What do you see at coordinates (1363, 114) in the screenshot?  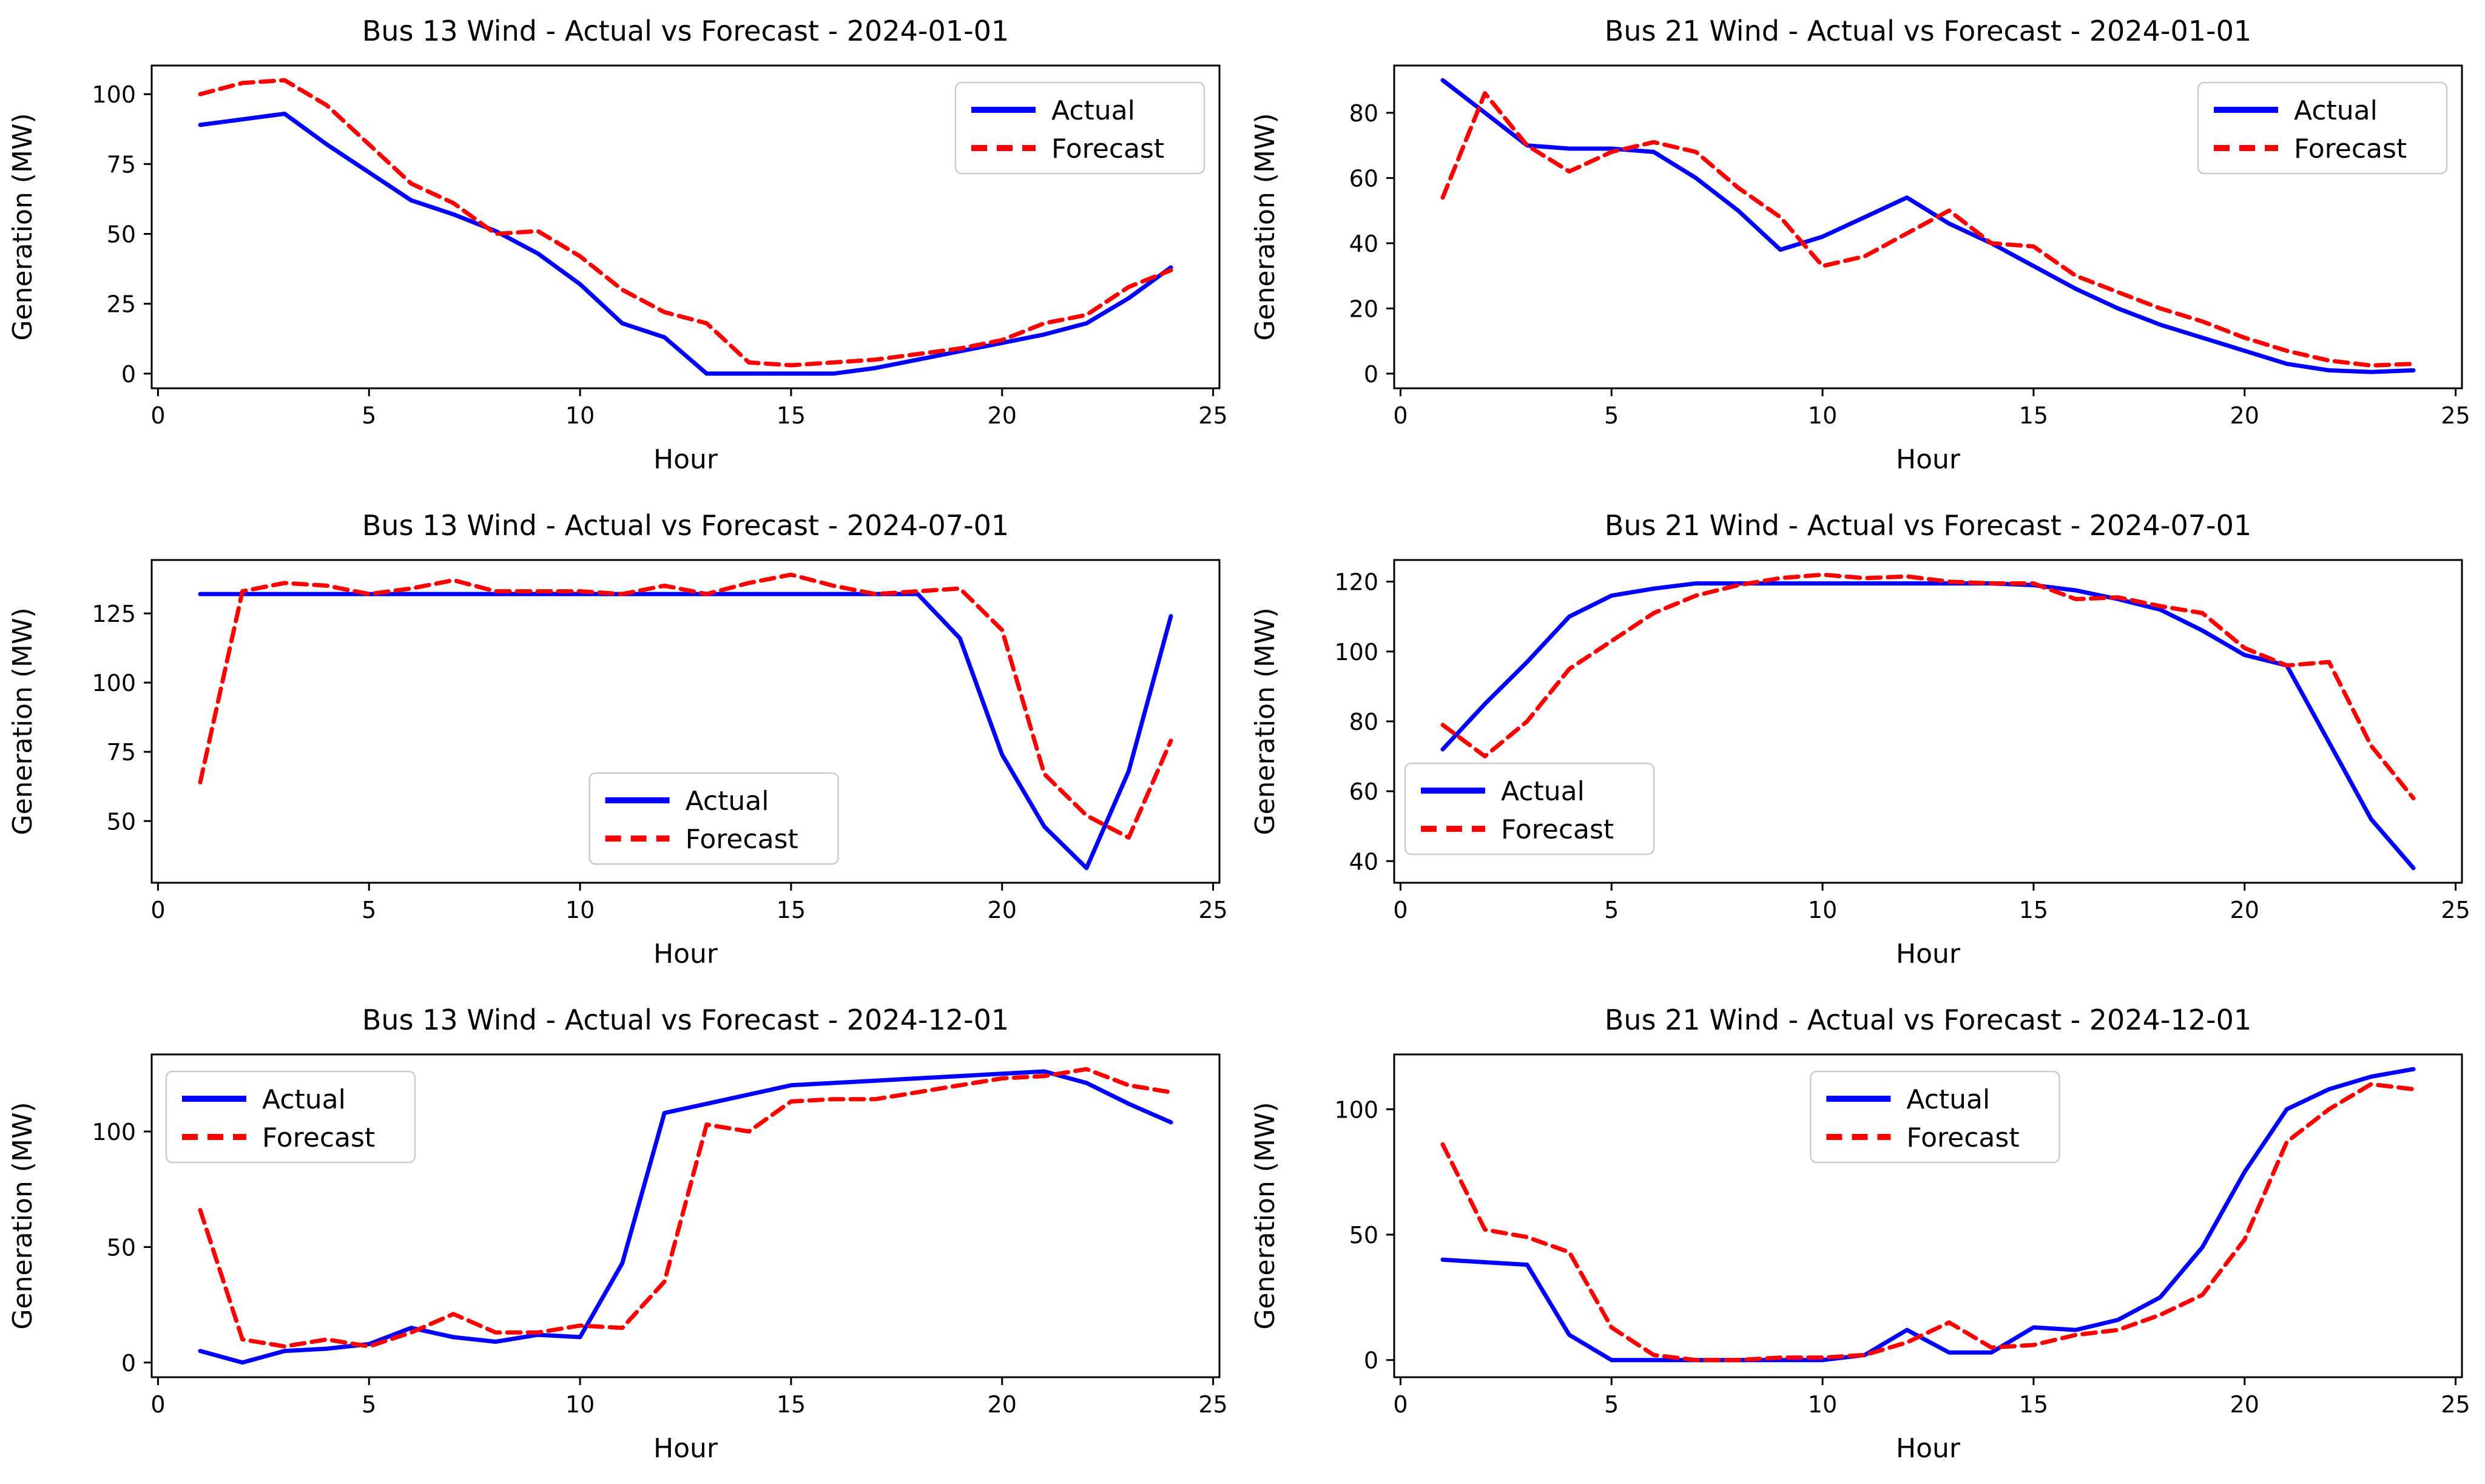 I see `y-tick-label: 80` at bounding box center [1363, 114].